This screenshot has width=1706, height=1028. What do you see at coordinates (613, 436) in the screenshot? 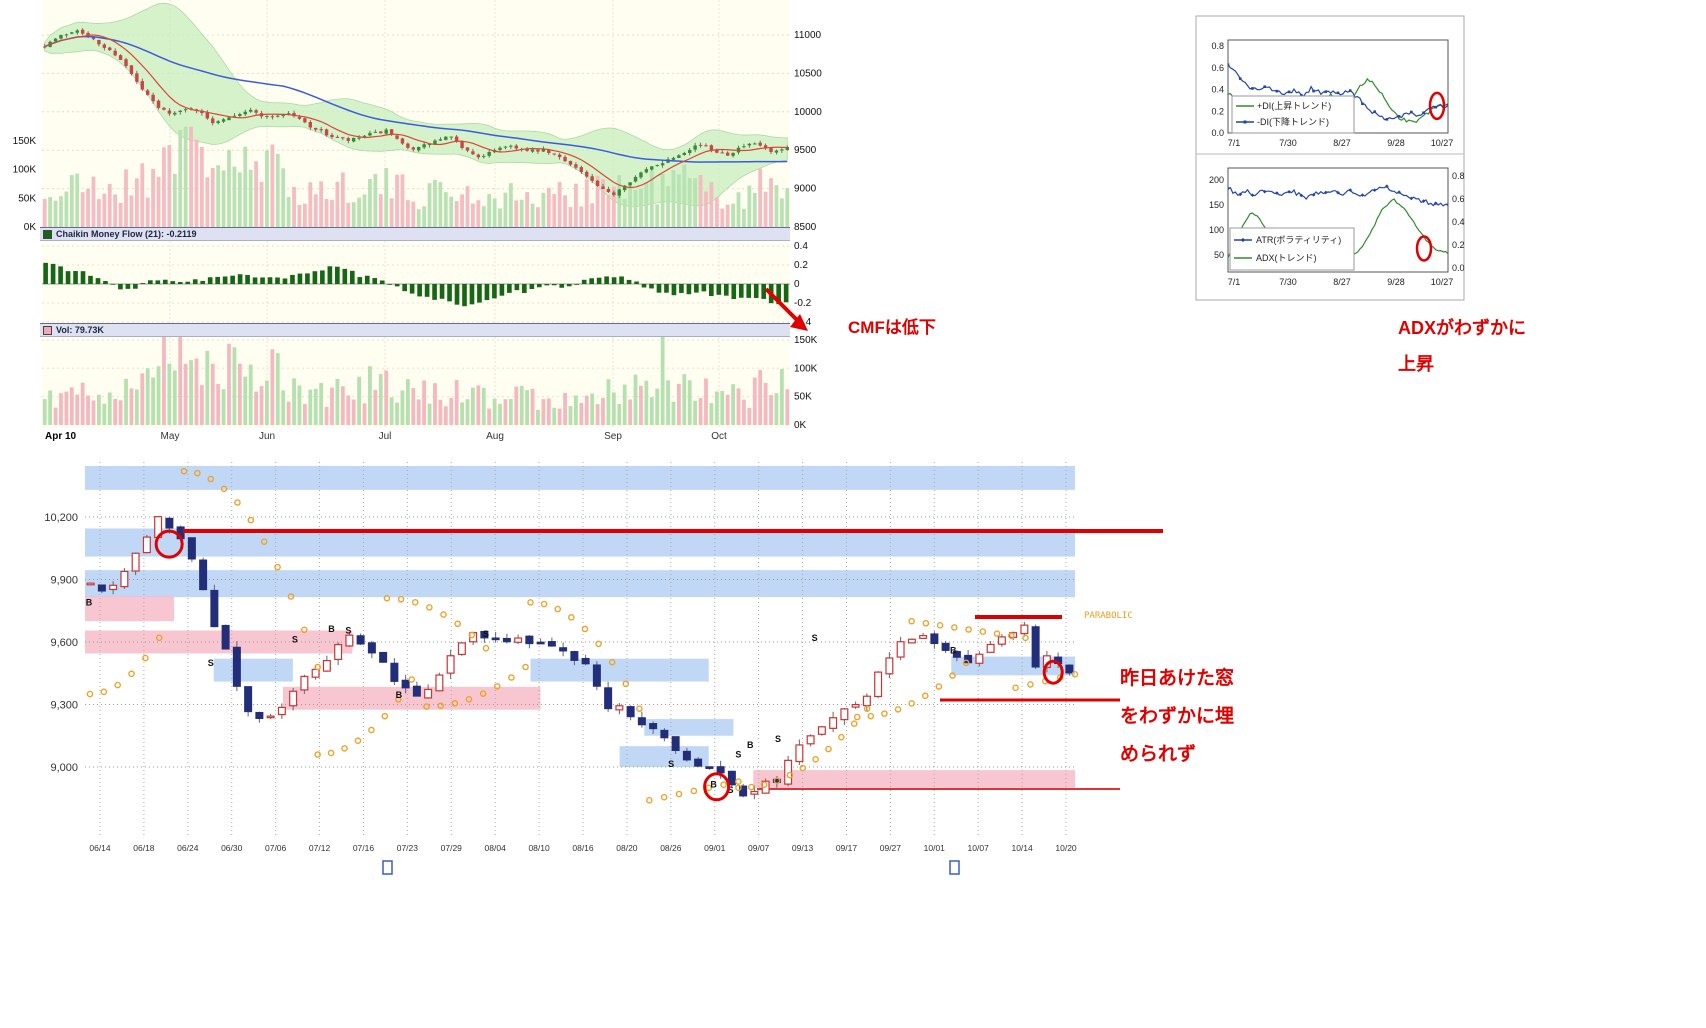
I see `tick-label: Sep` at bounding box center [613, 436].